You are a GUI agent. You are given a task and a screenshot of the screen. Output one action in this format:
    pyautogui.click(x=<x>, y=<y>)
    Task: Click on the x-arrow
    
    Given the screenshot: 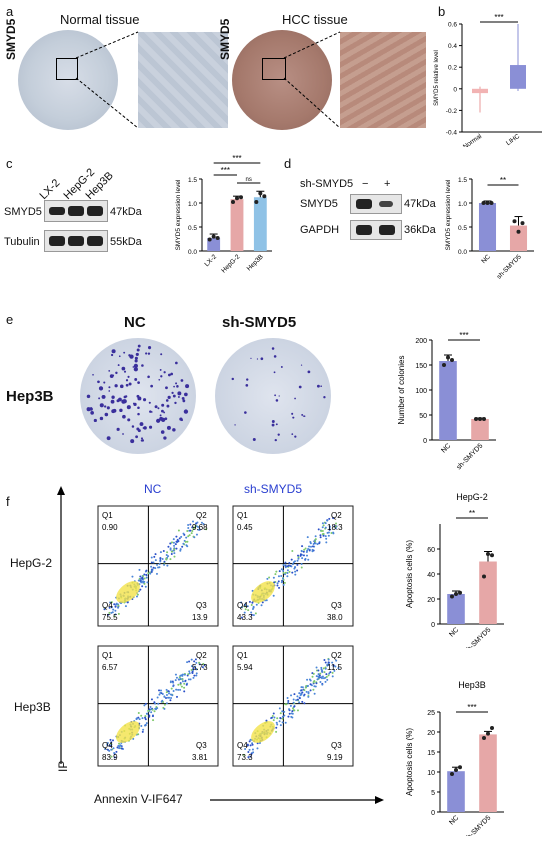 What is the action you would take?
    pyautogui.click(x=297, y=800)
    